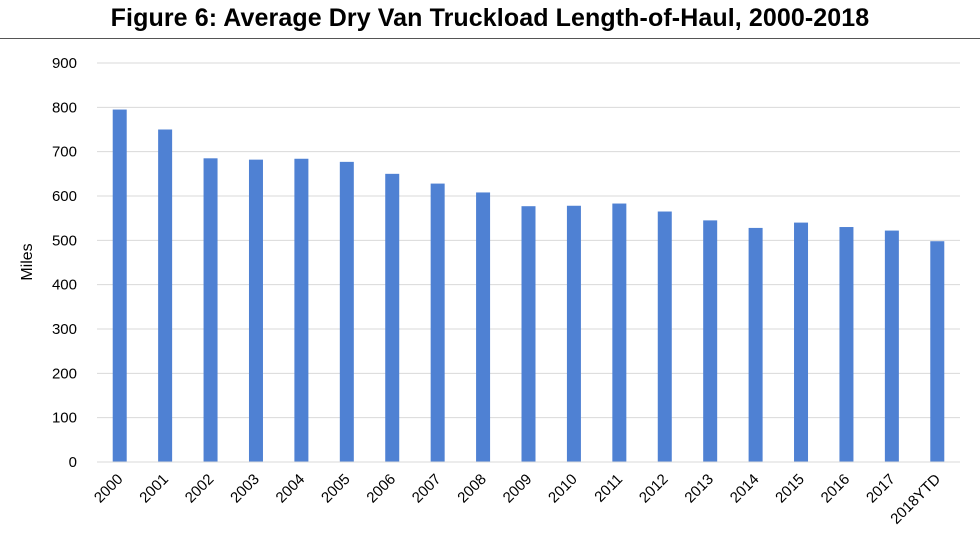 The width and height of the screenshot is (980, 552). I want to click on x-tick-label: 2003, so click(245, 489).